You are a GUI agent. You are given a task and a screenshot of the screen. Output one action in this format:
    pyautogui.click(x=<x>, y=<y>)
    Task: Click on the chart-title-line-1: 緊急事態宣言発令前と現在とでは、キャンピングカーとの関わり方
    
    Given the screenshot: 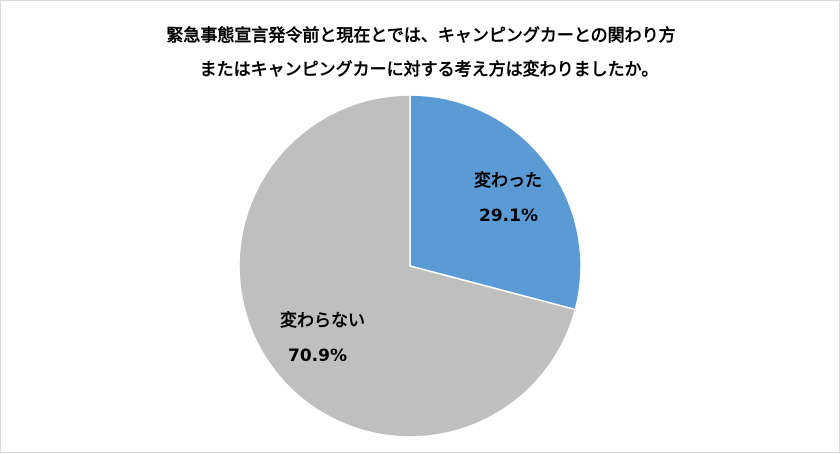 What is the action you would take?
    pyautogui.click(x=421, y=36)
    